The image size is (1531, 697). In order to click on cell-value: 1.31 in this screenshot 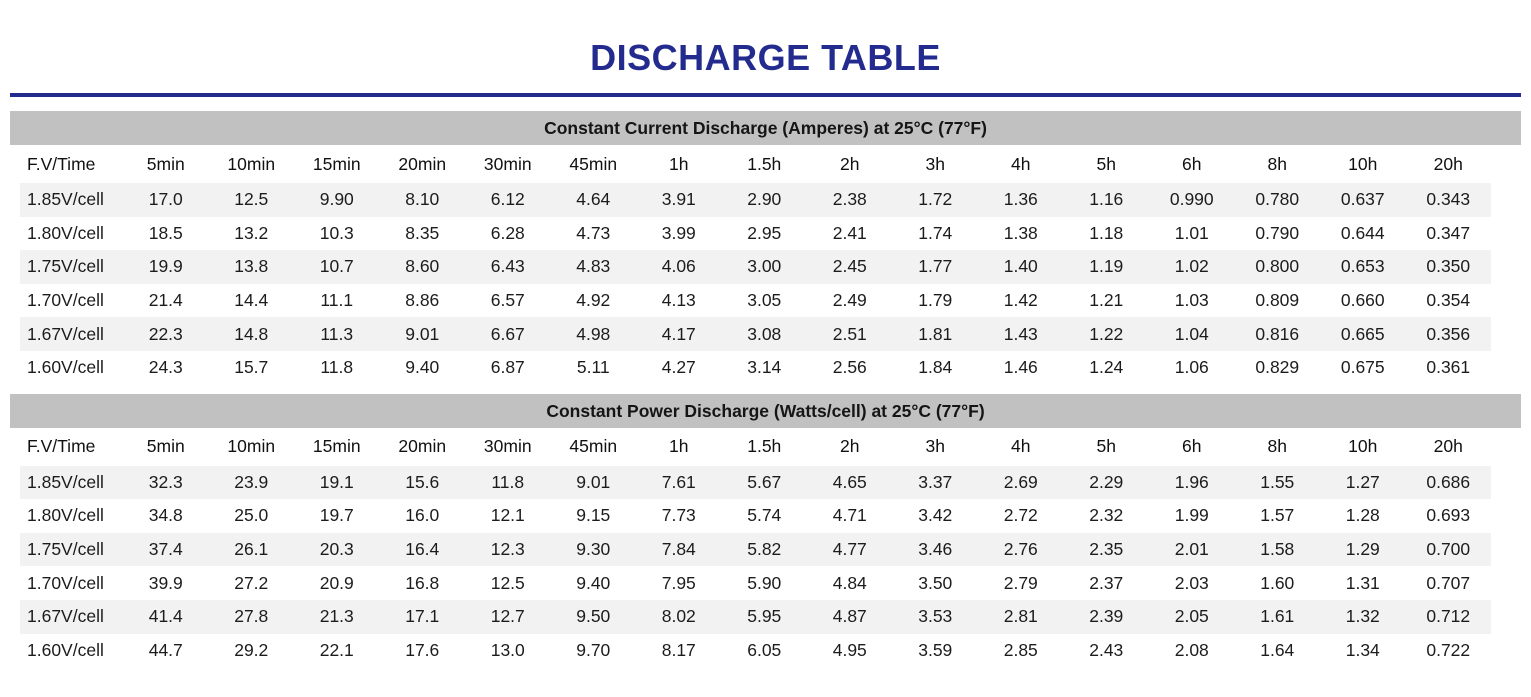, I will do `click(1362, 582)`.